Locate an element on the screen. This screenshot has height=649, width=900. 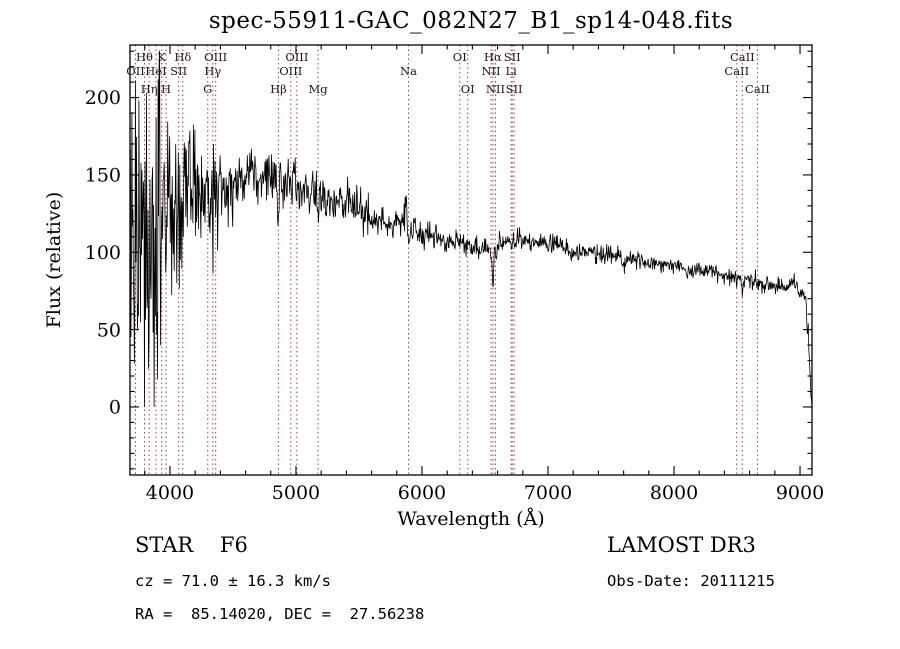
x-axis-tick-label: 9000 is located at coordinates (800, 493).